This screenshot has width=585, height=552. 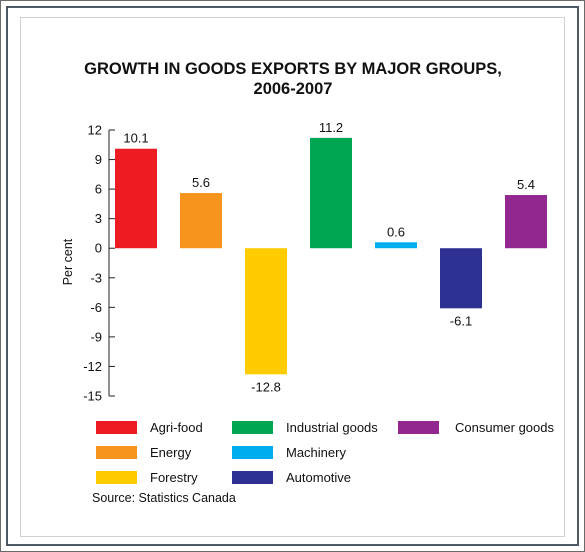 I want to click on legend-label: Energy, so click(x=171, y=452).